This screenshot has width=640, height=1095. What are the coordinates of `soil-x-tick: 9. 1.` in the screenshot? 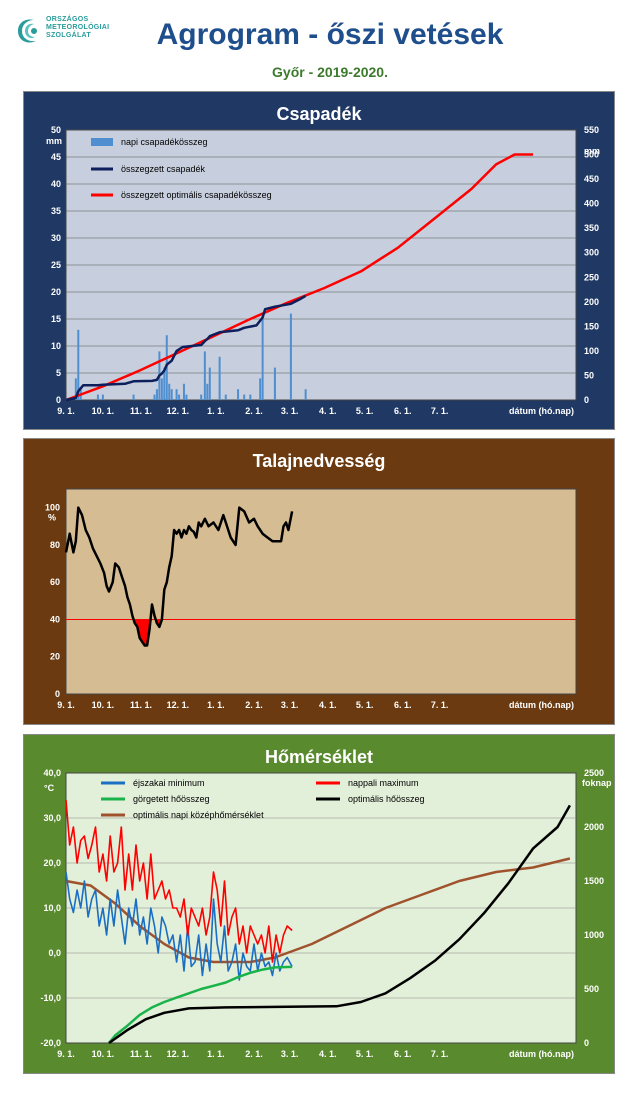 It's located at (66, 705).